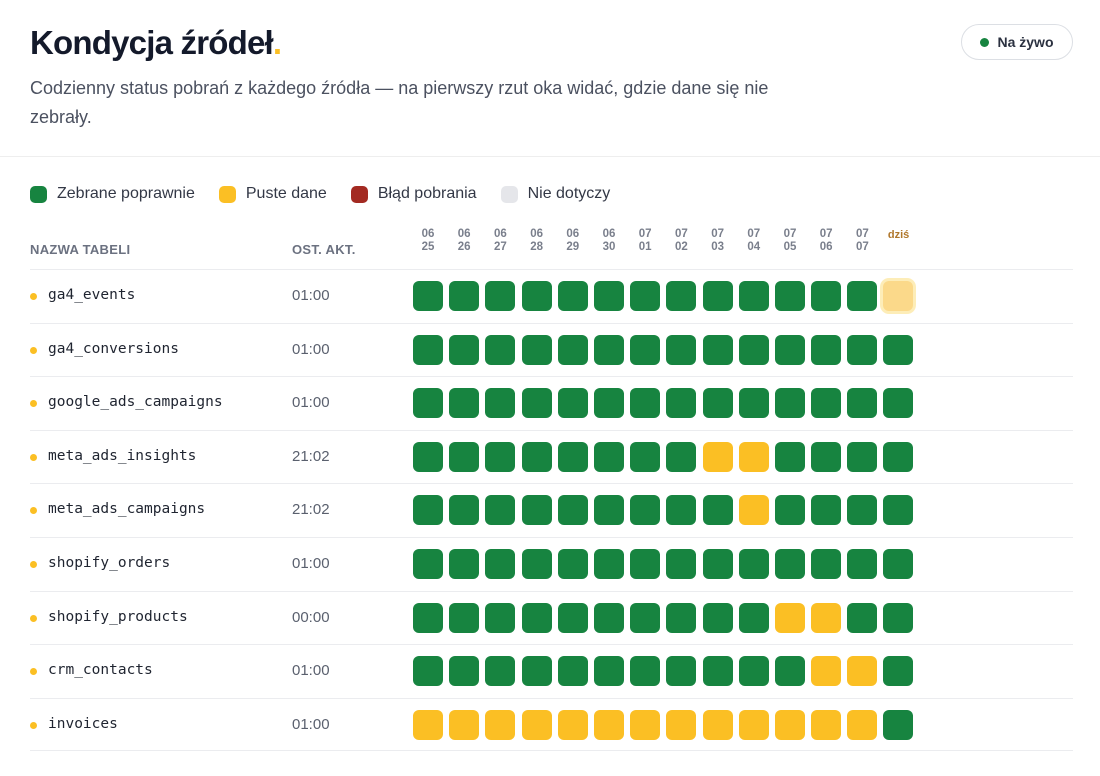 This screenshot has width=1100, height=776. What do you see at coordinates (898, 296) in the screenshot?
I see `status-cell-pending` at bounding box center [898, 296].